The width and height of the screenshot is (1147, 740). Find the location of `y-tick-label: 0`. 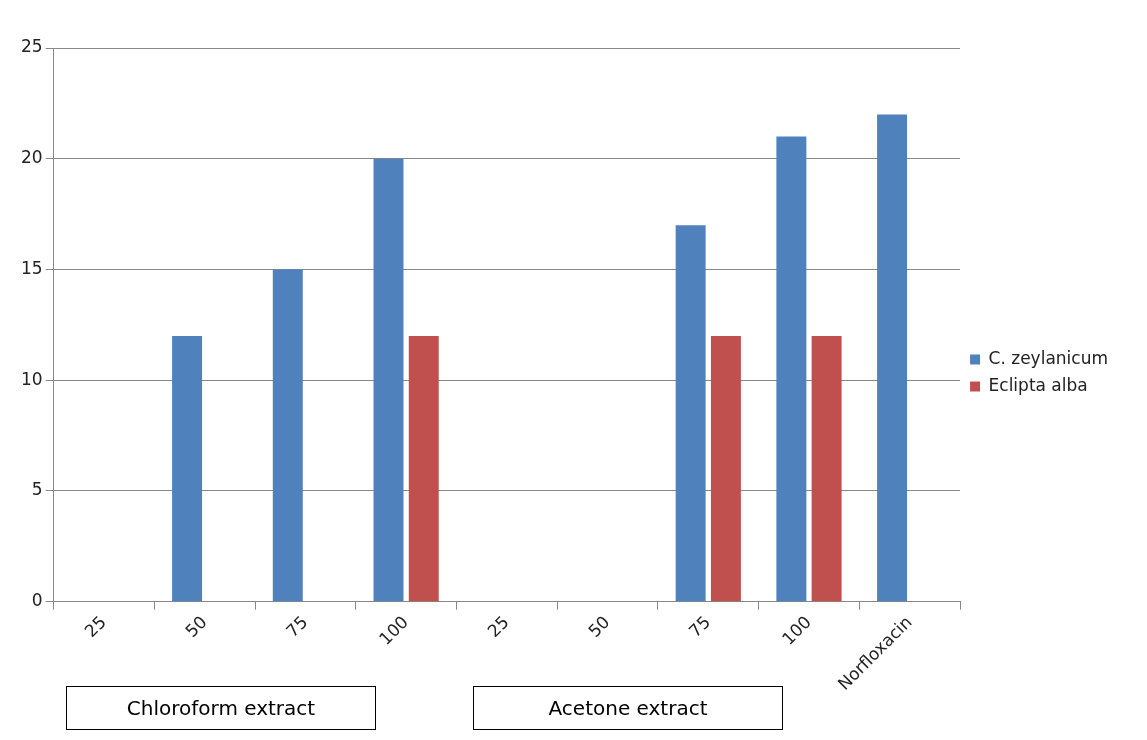

y-tick-label: 0 is located at coordinates (37, 600).